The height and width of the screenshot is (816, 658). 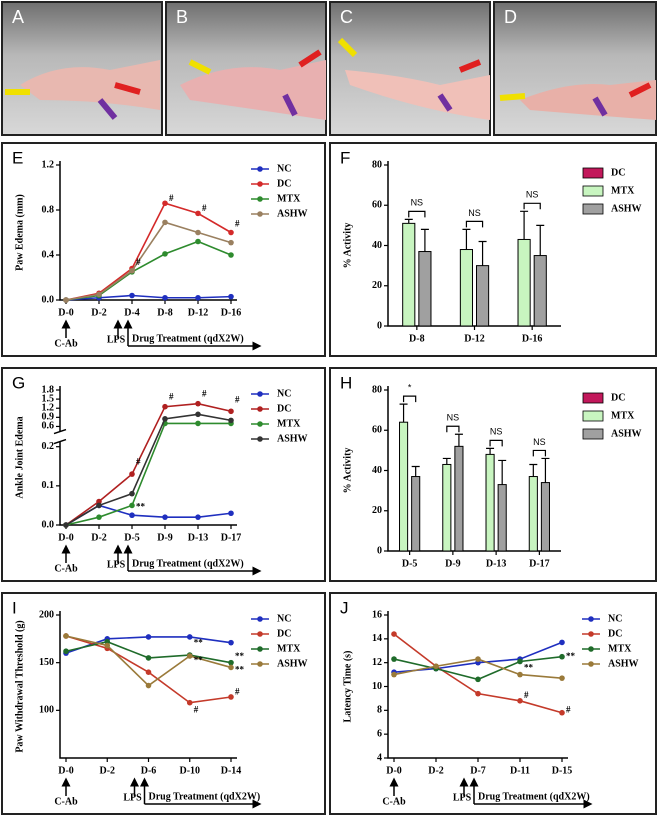 What do you see at coordinates (48, 426) in the screenshot?
I see `y-tick-label: 0.6` at bounding box center [48, 426].